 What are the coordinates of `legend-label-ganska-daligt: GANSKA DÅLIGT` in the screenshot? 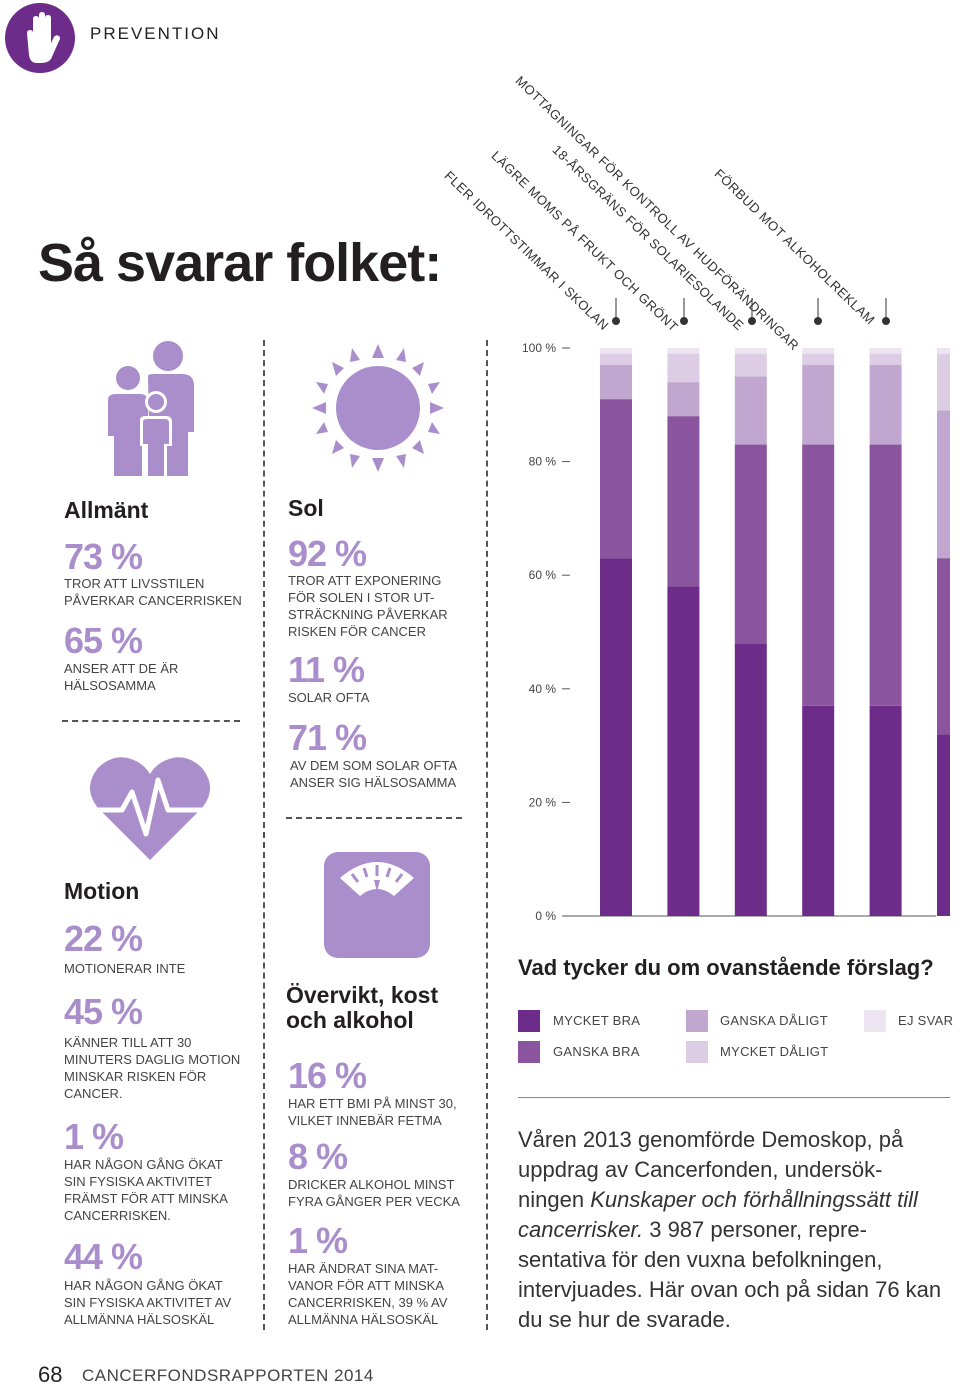 It's located at (774, 1020).